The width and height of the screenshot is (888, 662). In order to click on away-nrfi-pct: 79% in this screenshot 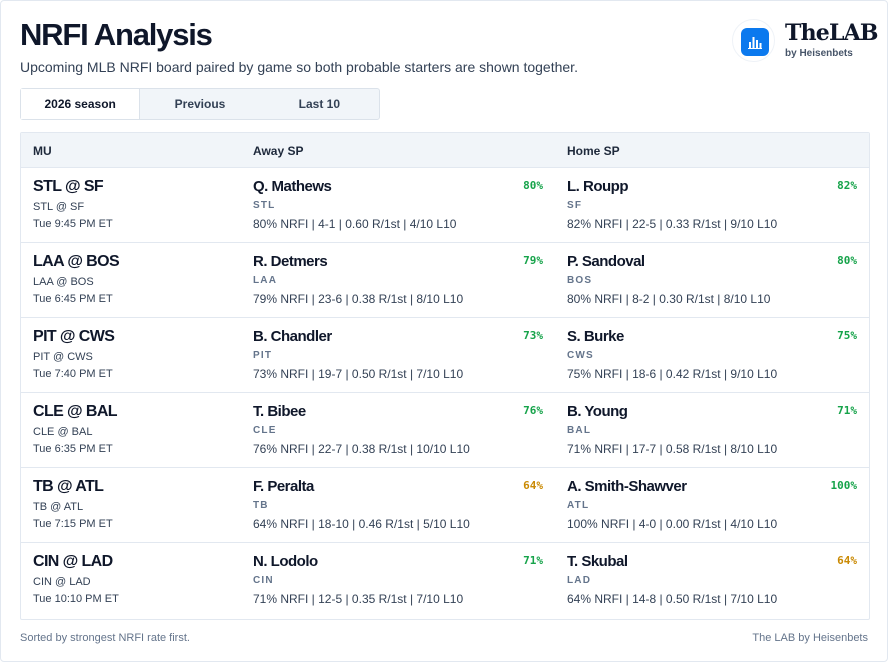, I will do `click(533, 260)`.